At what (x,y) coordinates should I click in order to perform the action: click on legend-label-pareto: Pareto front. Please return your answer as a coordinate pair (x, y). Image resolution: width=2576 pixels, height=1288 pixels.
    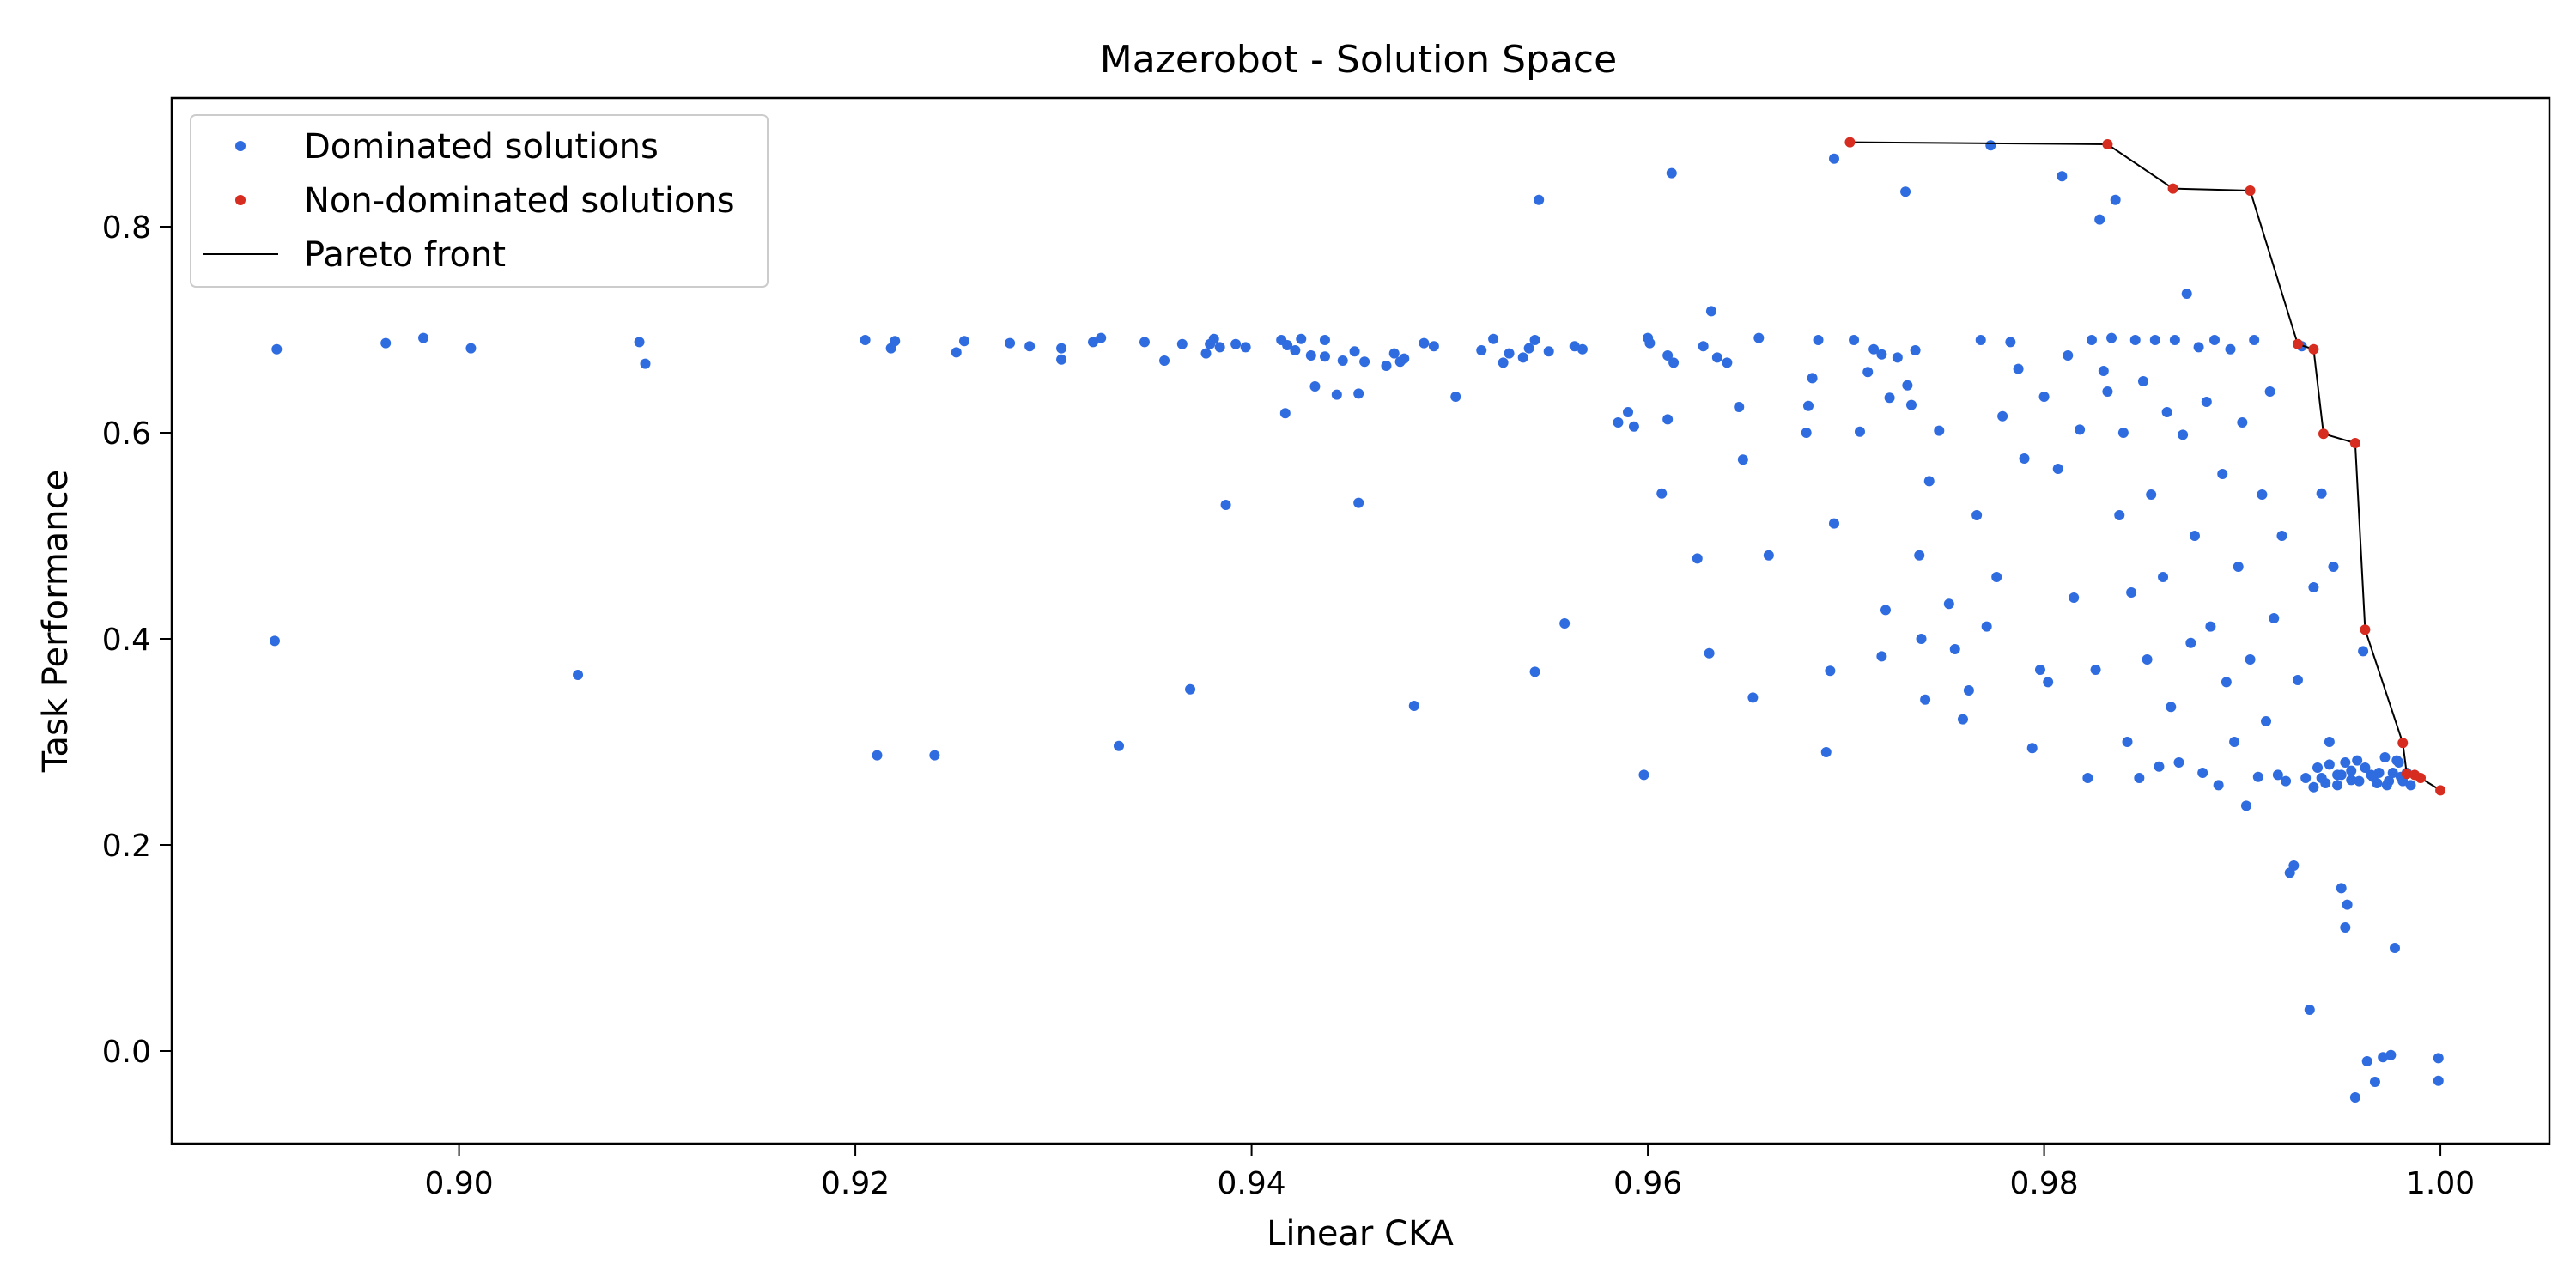
    Looking at the image, I should click on (405, 255).